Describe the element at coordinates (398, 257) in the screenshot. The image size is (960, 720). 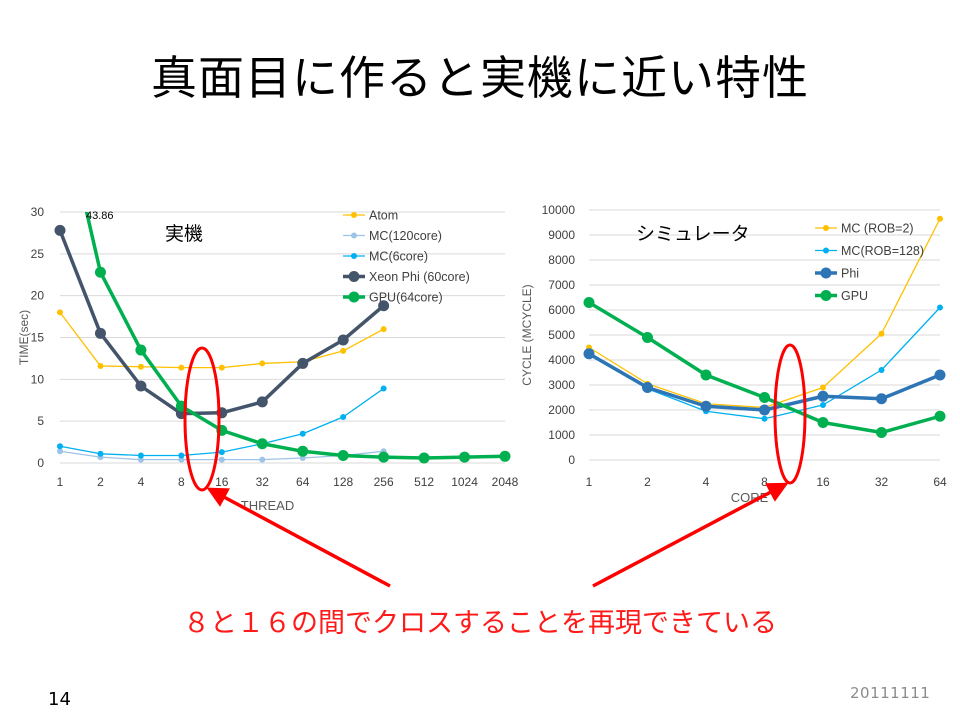
I see `legend-label: MC(6core)` at that location.